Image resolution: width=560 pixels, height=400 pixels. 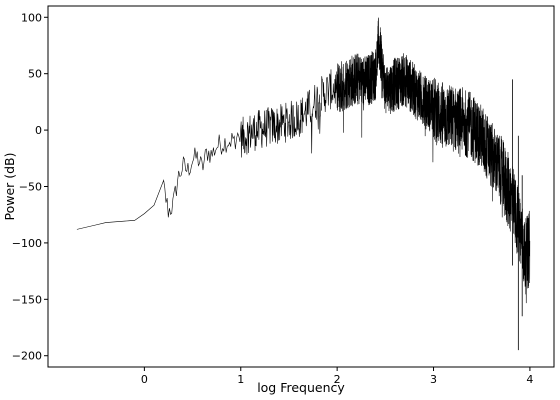 What do you see at coordinates (301, 387) in the screenshot?
I see `x-axis-label: log Frequency` at bounding box center [301, 387].